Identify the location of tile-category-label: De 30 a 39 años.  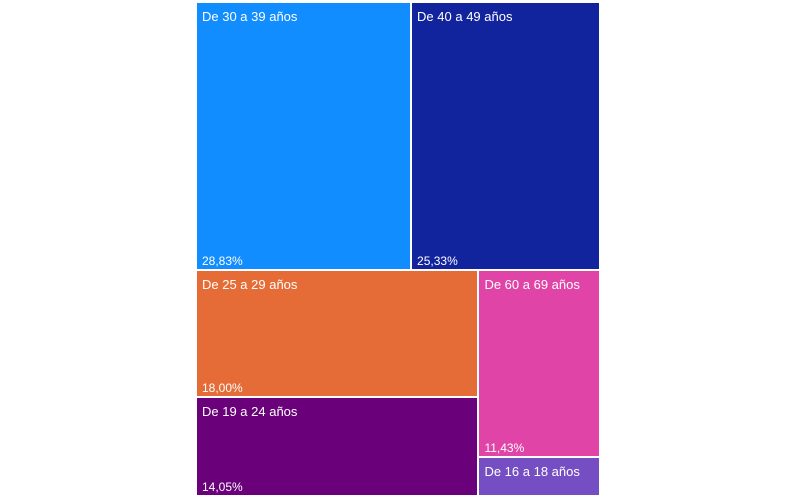
(250, 16).